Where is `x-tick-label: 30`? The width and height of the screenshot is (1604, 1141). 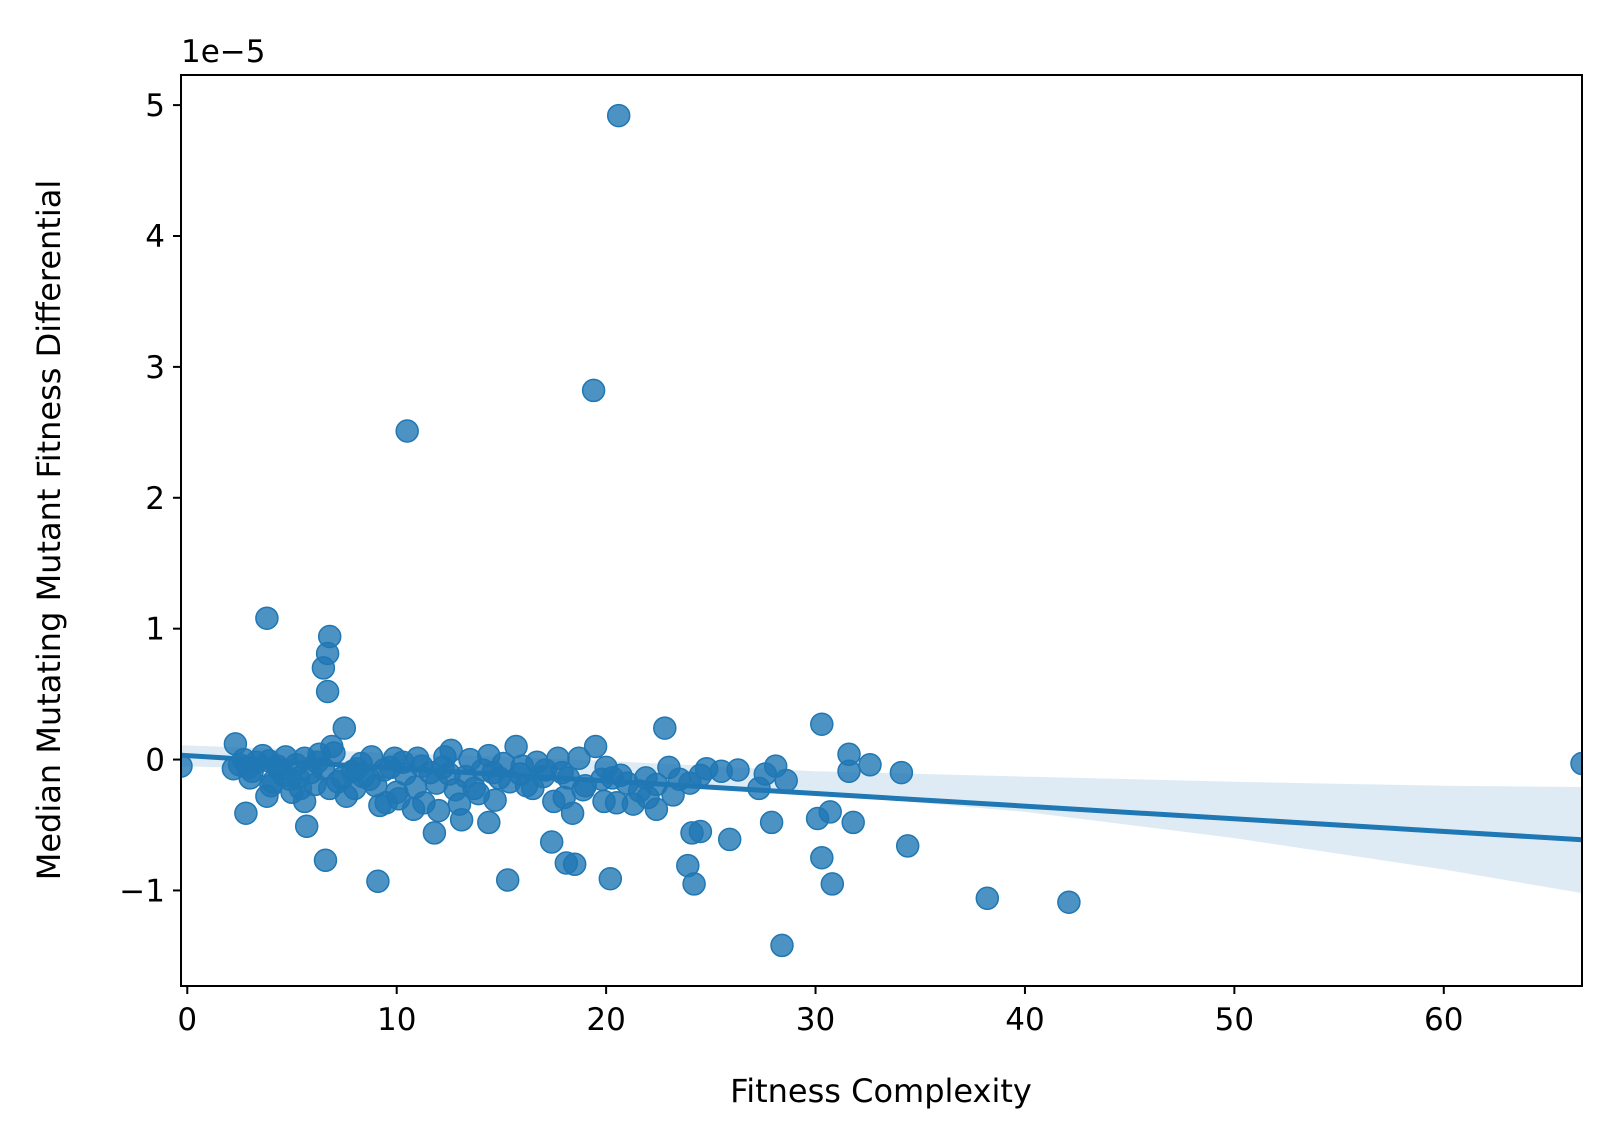
x-tick-label: 30 is located at coordinates (815, 1020).